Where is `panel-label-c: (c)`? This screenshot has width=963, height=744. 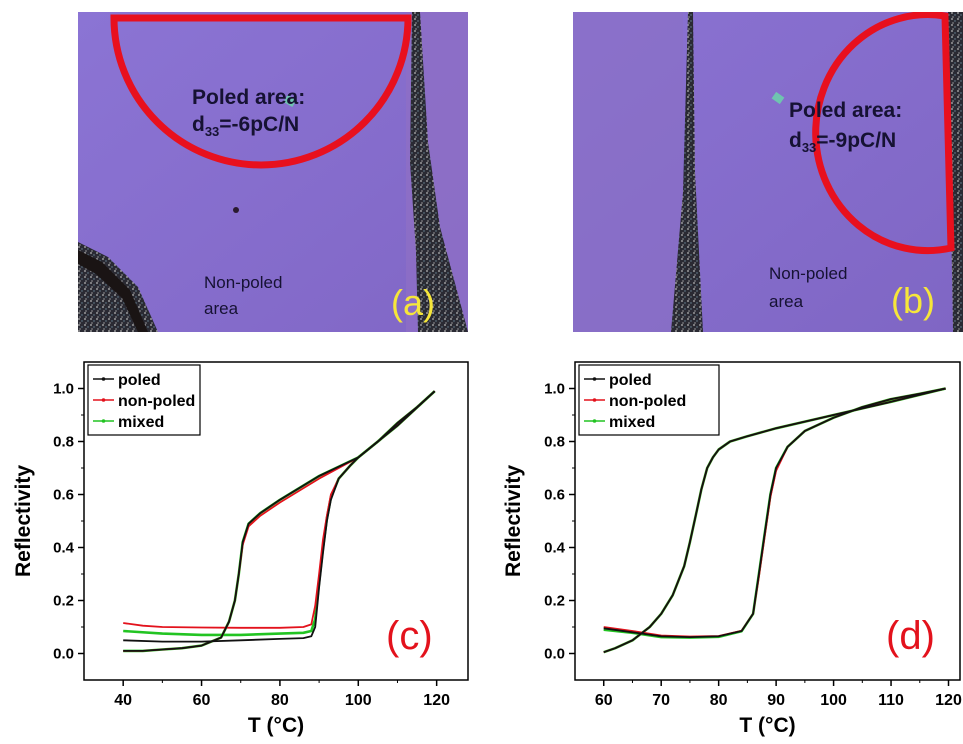 panel-label-c: (c) is located at coordinates (409, 636).